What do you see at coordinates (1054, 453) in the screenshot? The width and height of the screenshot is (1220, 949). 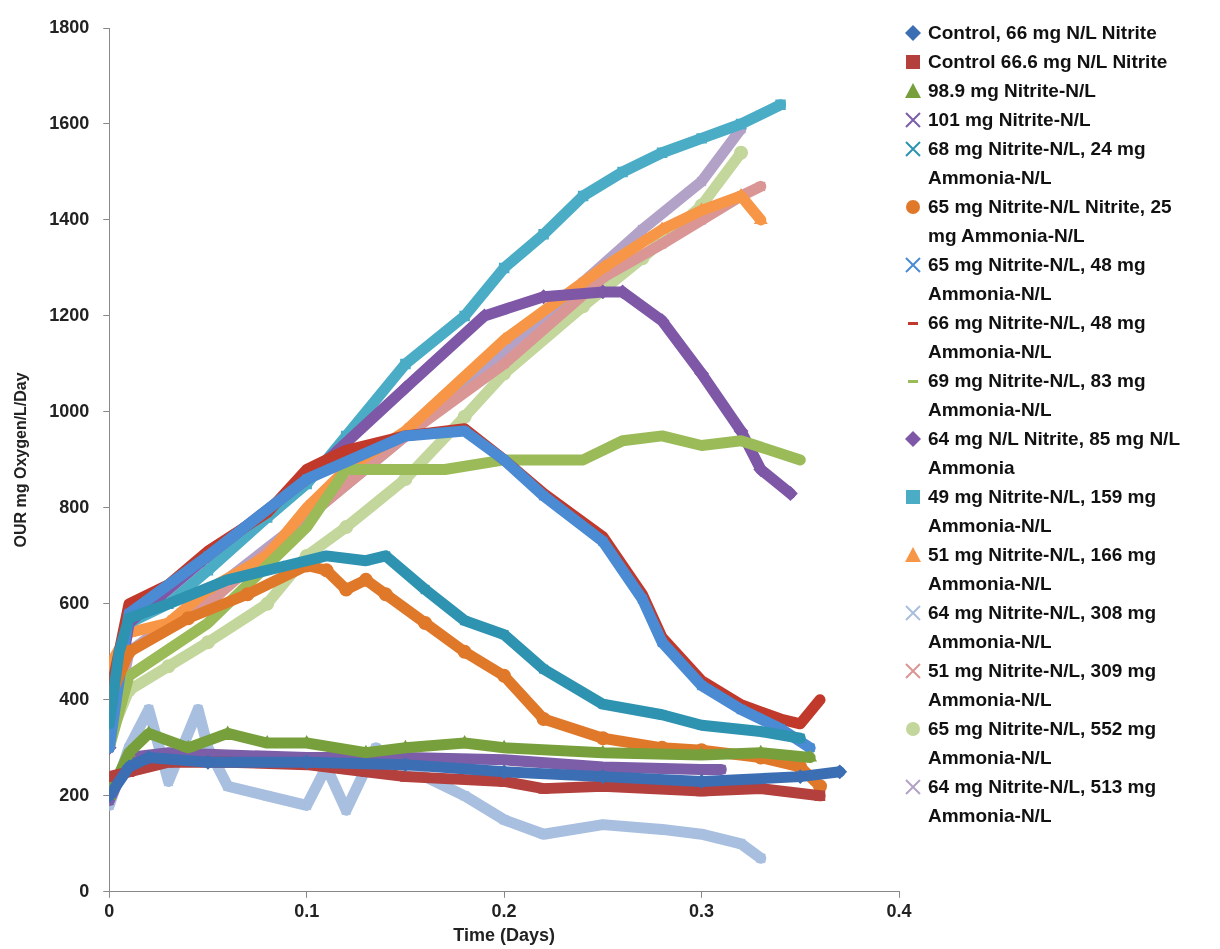 I see `legend-label: 64 mg N/L Nitrite, 85 mg N/L Ammonia` at bounding box center [1054, 453].